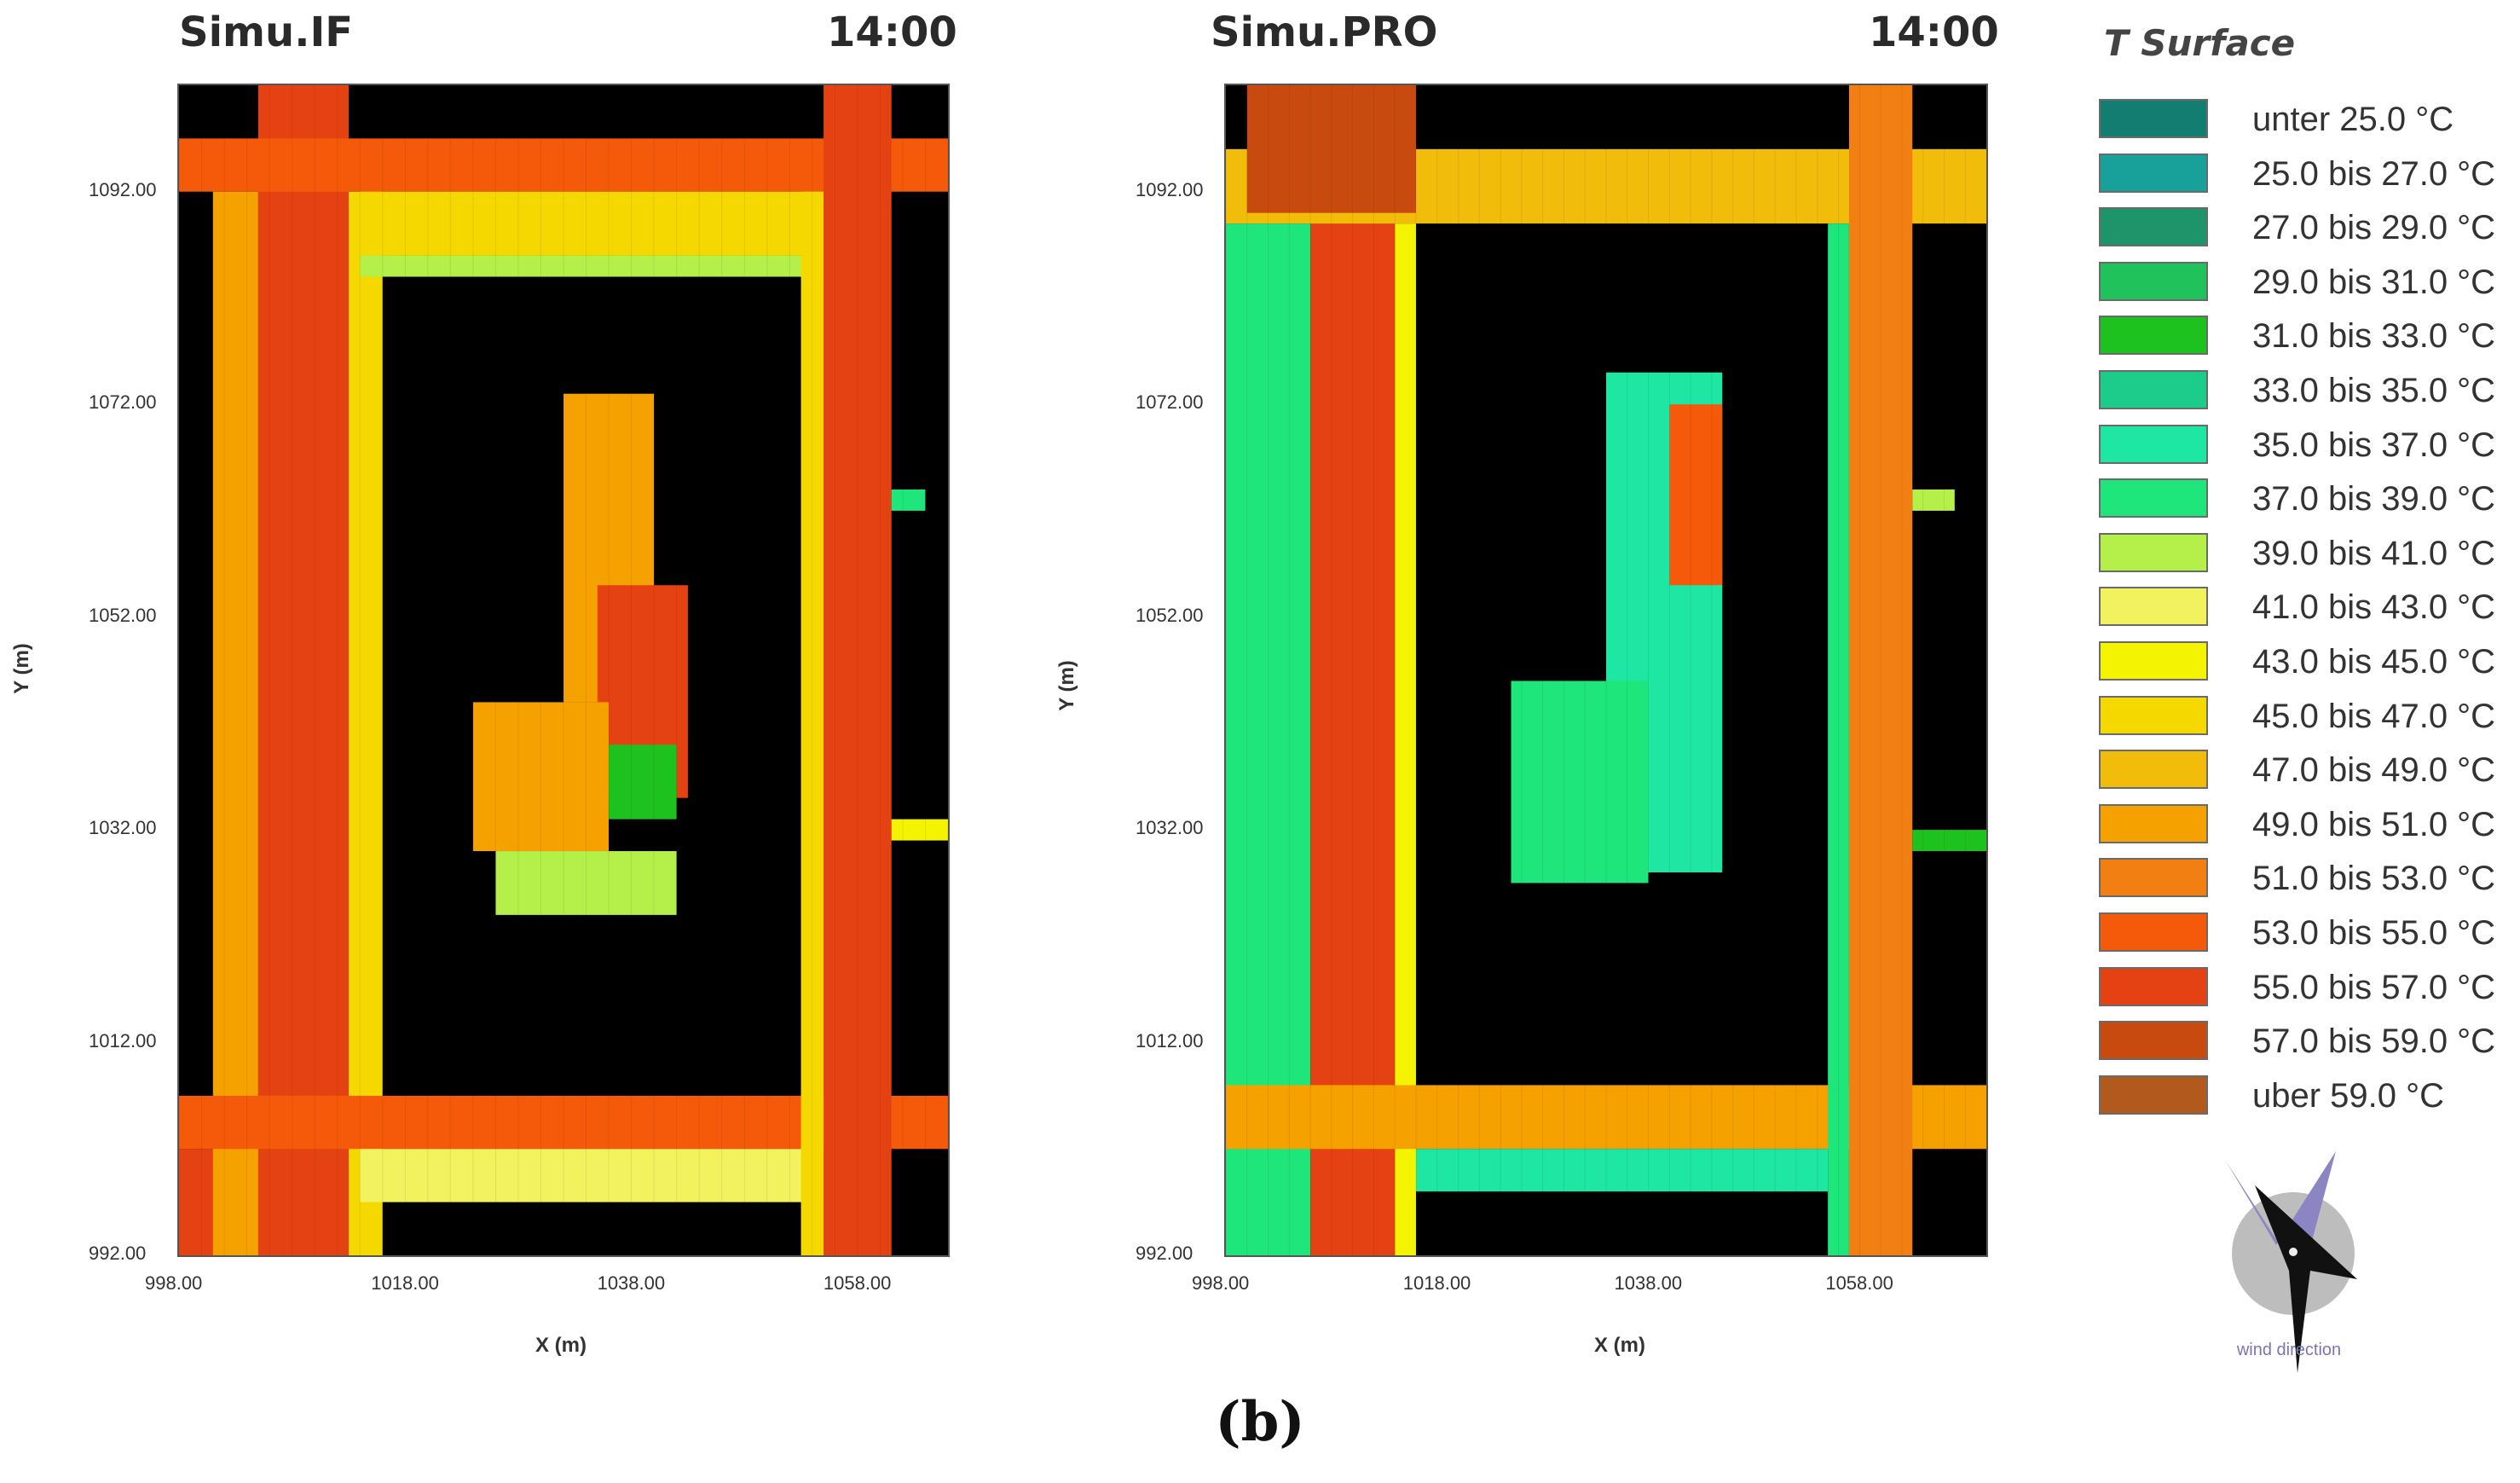 This screenshot has height=1483, width=2520. What do you see at coordinates (2303, 174) in the screenshot?
I see `legend-item: 25.0 bis 27.0 °C` at bounding box center [2303, 174].